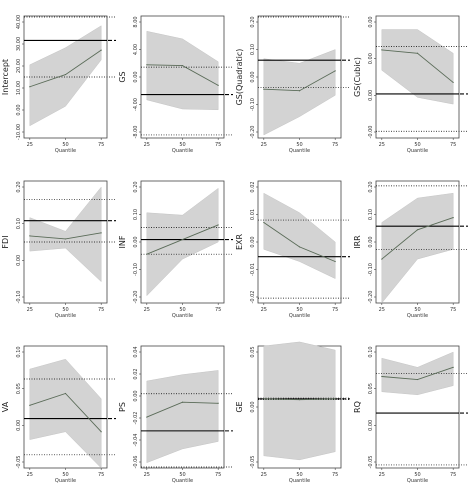 The width and height of the screenshot is (474, 485). What do you see at coordinates (136, 49) in the screenshot?
I see `y-tick-label: 4.00` at bounding box center [136, 49].